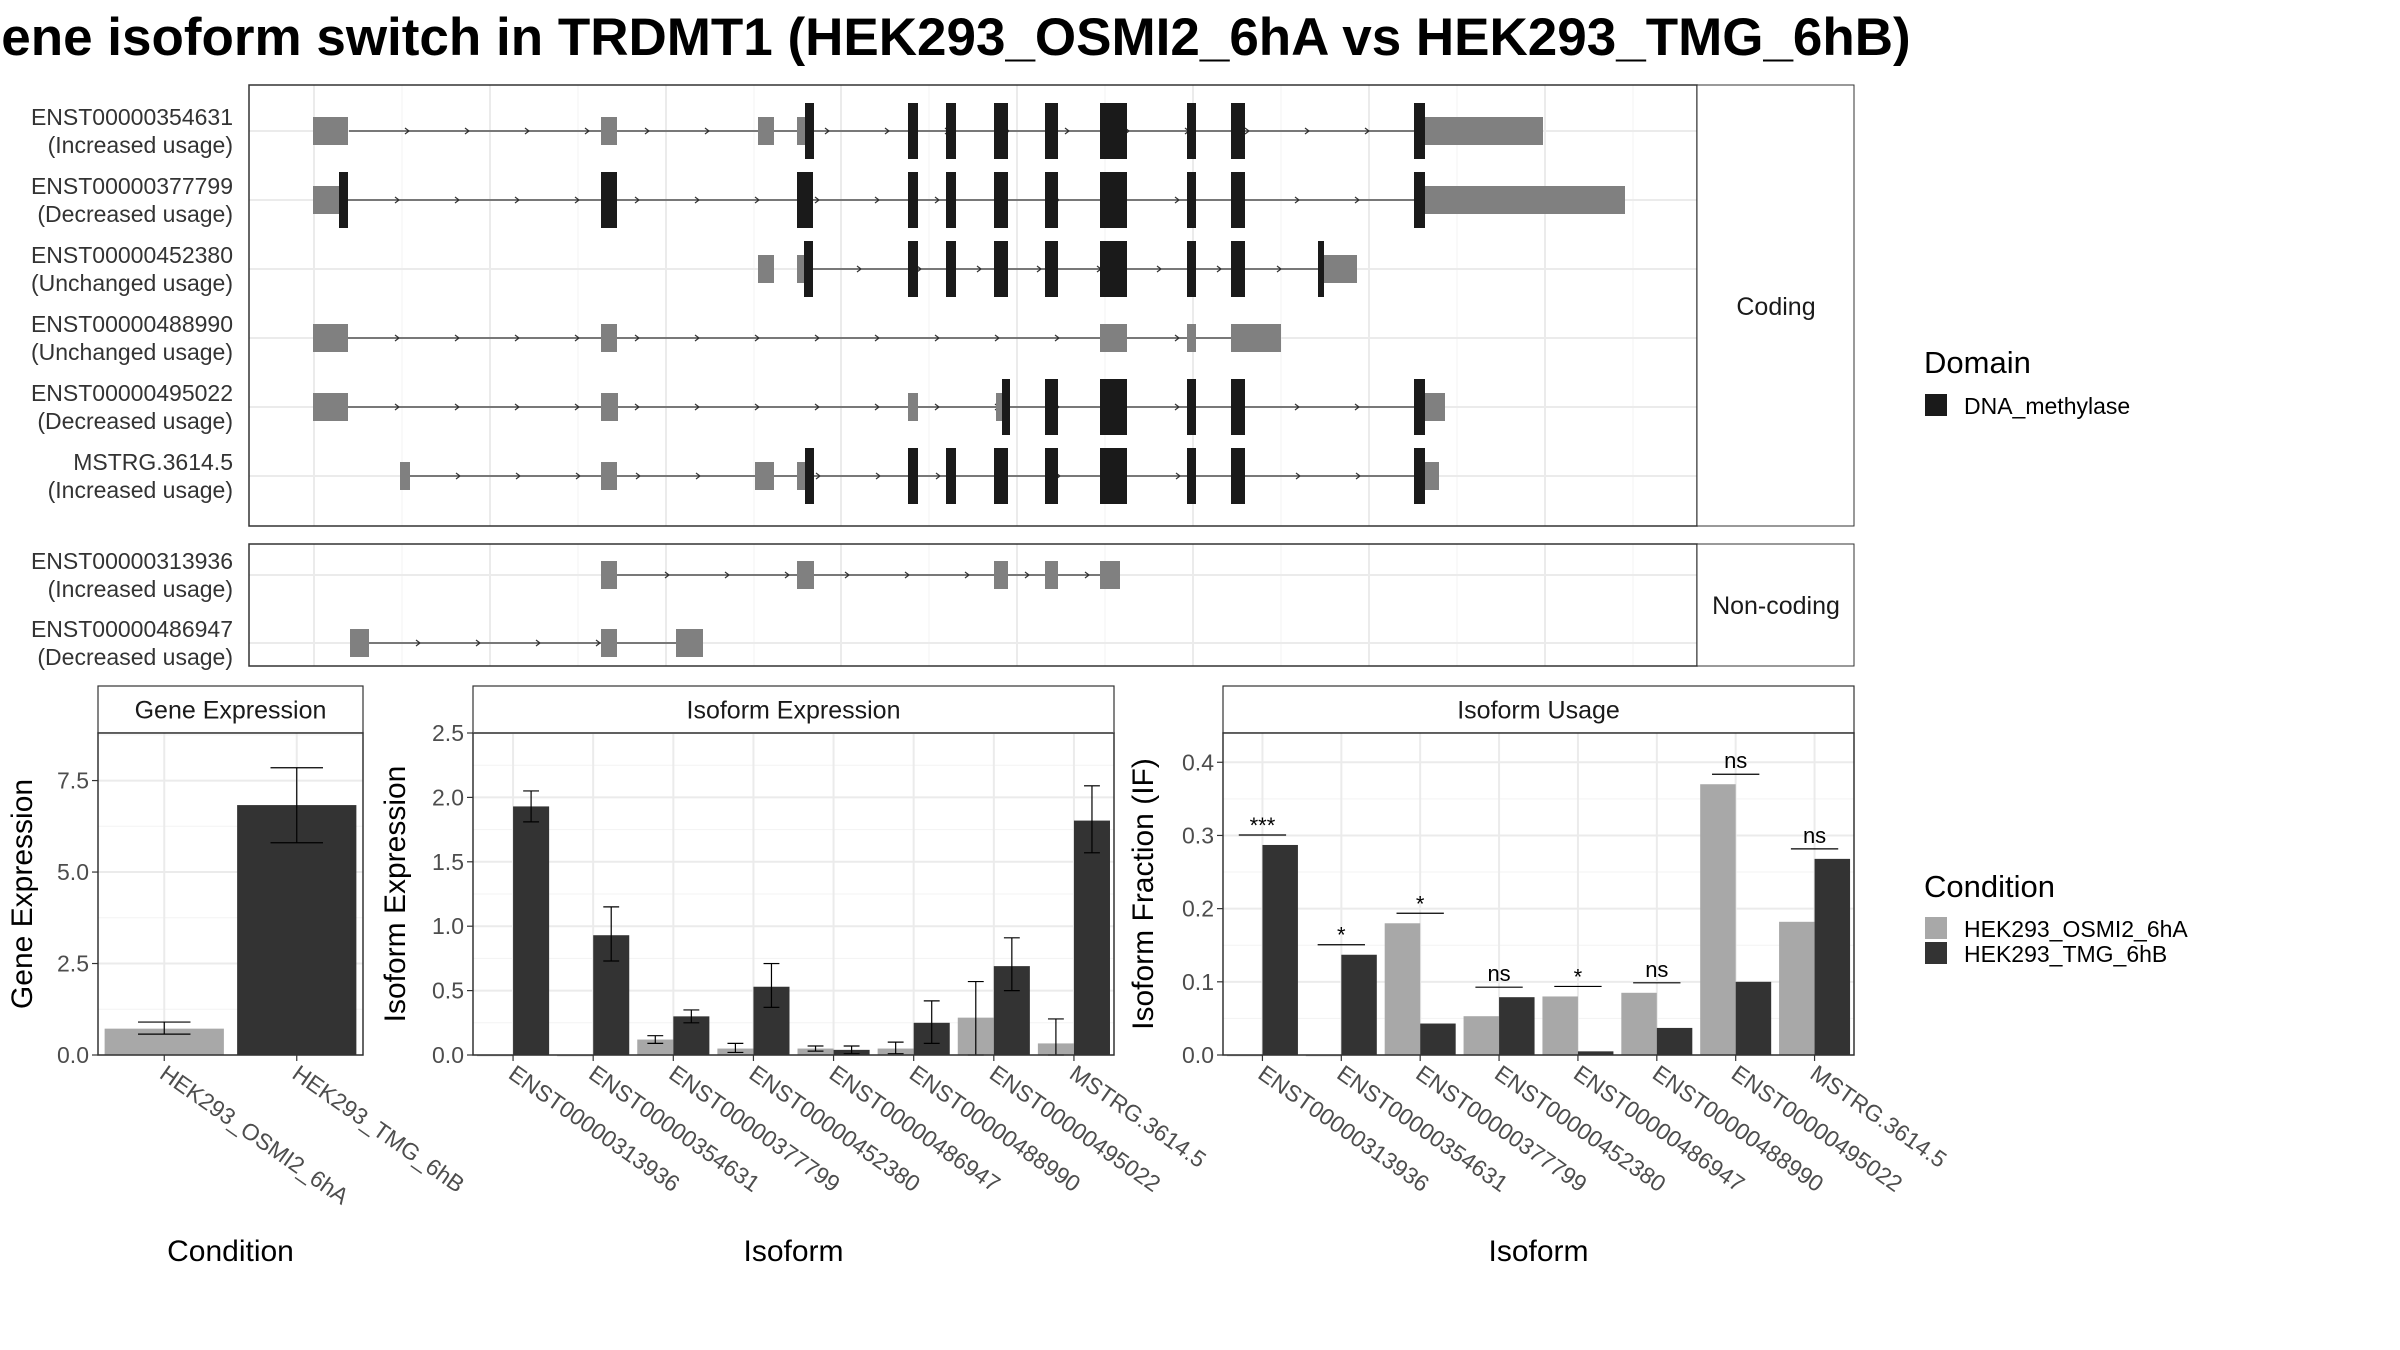  I want to click on coding-transcript-id: ENST00000377799, so click(132, 186).